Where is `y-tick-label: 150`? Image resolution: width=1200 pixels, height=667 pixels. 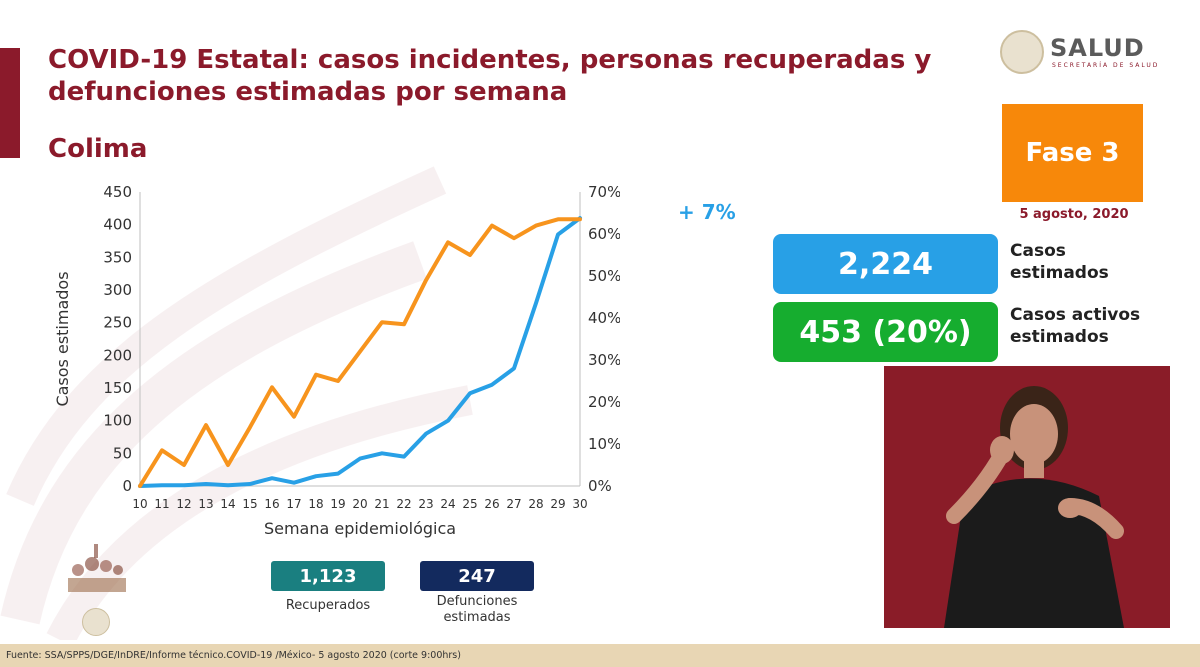 y-tick-label: 150 is located at coordinates (117, 388).